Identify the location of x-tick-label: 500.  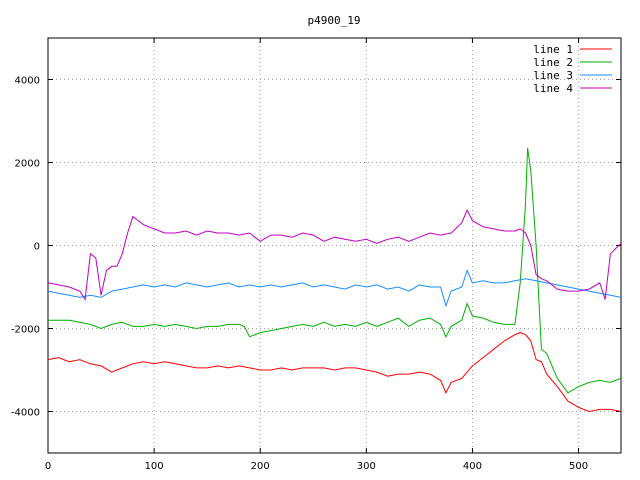
(578, 466).